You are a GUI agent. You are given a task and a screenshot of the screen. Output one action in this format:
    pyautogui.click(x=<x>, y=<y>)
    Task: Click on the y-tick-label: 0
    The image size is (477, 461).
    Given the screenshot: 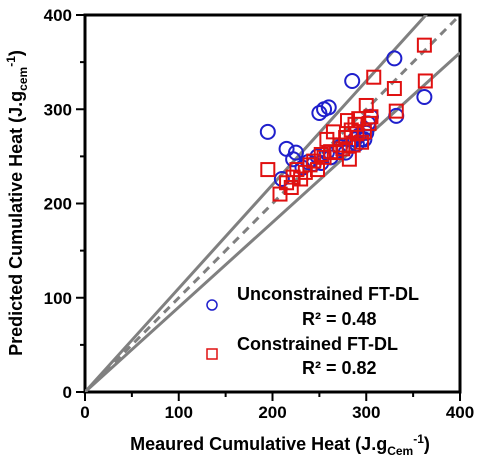 What is the action you would take?
    pyautogui.click(x=67, y=392)
    